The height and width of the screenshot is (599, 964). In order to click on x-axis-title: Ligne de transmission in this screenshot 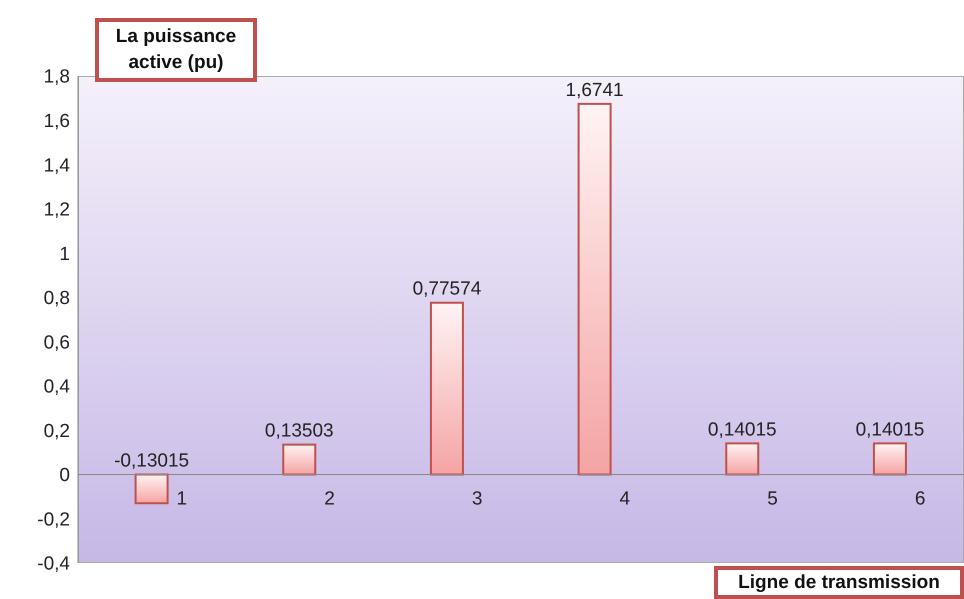, I will do `click(839, 582)`.